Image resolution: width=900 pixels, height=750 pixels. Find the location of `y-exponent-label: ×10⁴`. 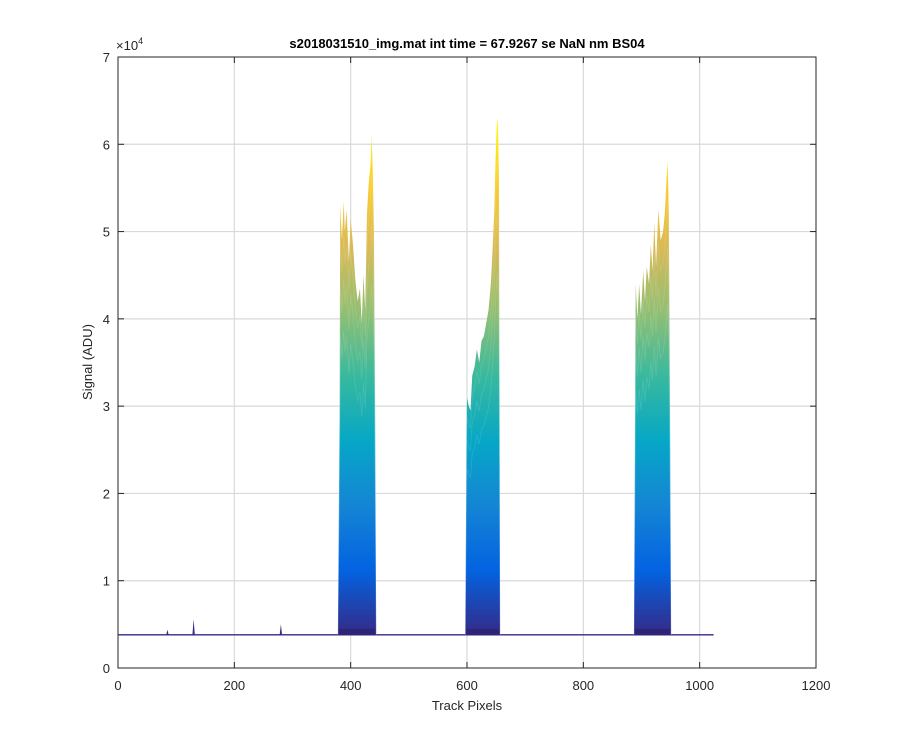

y-exponent-label: ×10⁴ is located at coordinates (129, 44).